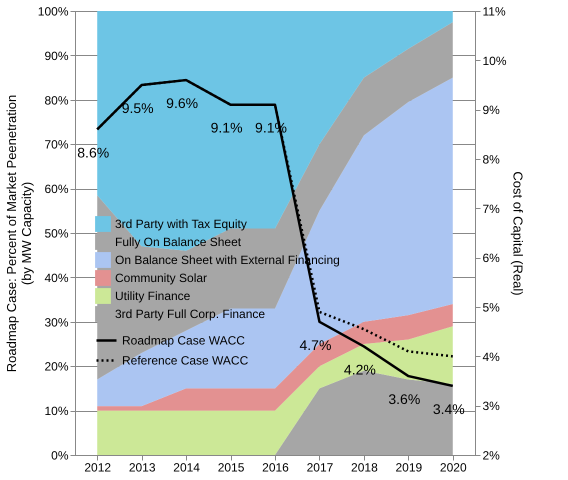 The height and width of the screenshot is (480, 568). I want to click on legend-label: Community Solar, so click(161, 278).